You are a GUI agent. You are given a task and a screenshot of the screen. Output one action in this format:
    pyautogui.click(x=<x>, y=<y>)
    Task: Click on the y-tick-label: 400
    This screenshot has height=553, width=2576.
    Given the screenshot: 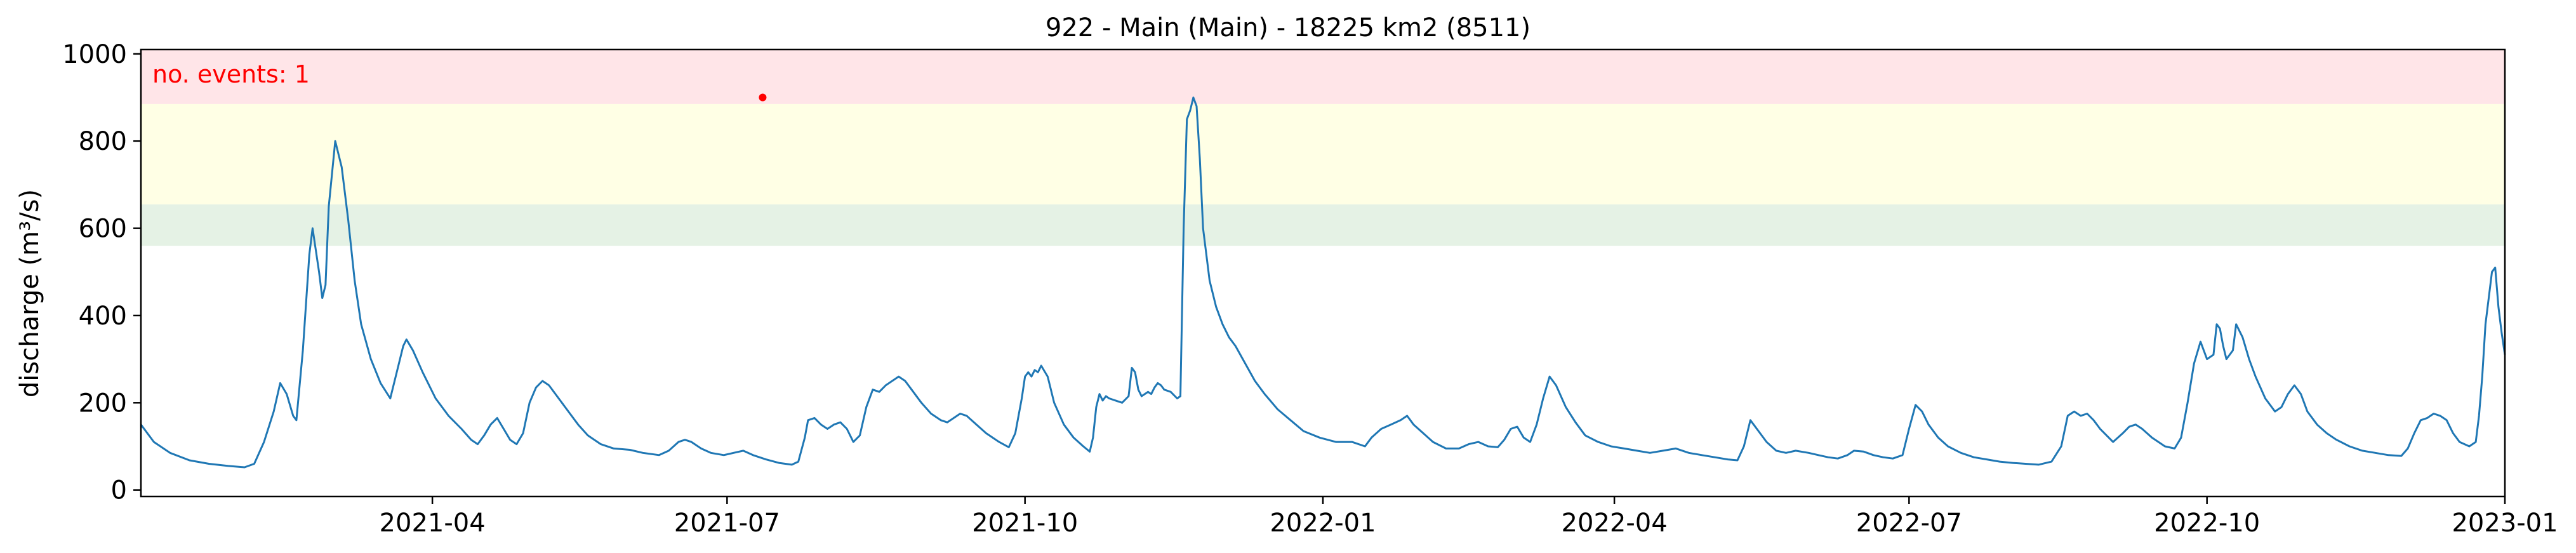 What is the action you would take?
    pyautogui.click(x=103, y=316)
    